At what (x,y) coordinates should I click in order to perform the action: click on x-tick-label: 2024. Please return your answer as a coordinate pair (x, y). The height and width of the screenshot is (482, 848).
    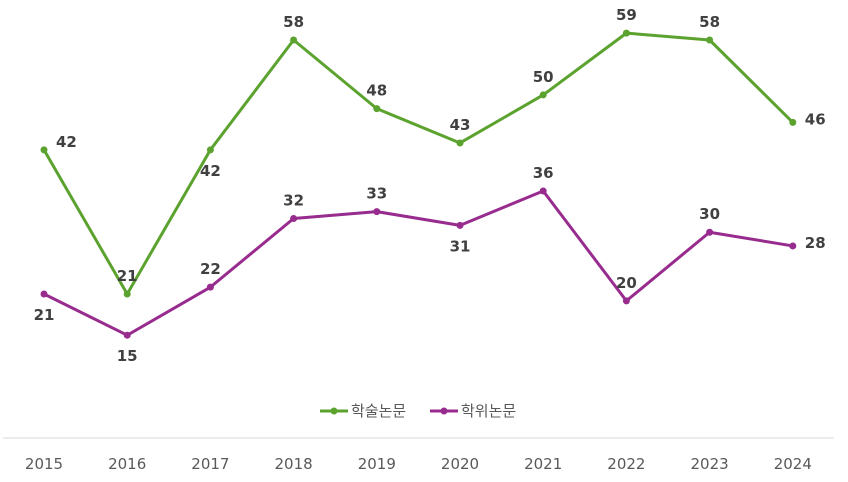
    Looking at the image, I should click on (793, 464).